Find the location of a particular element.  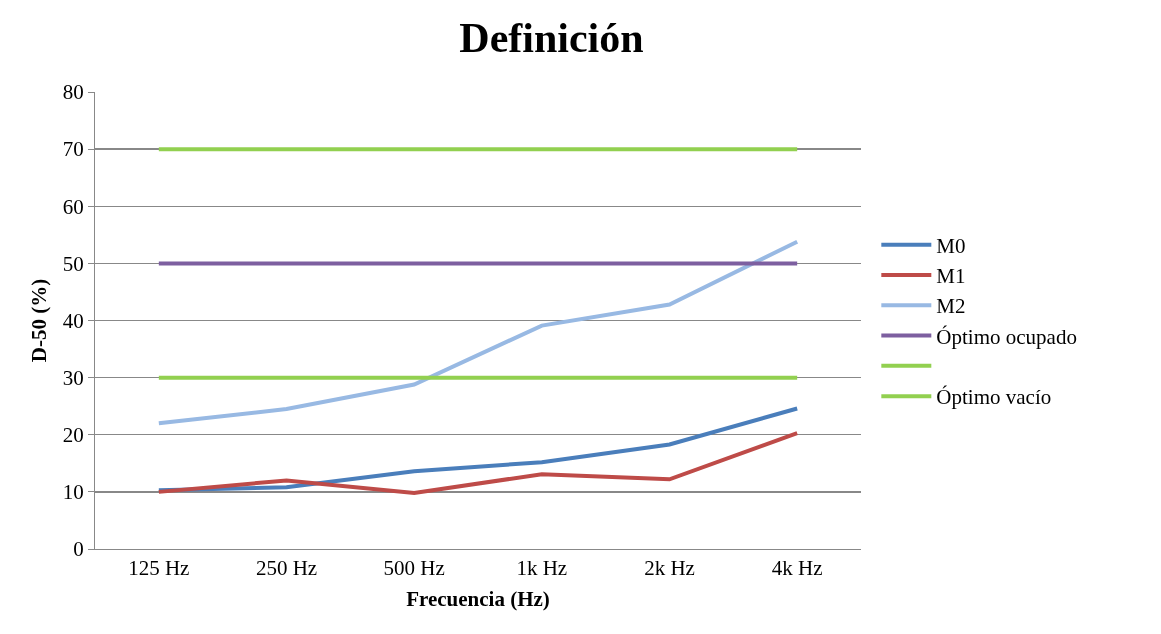

y-tick-label: 20 is located at coordinates (73, 435).